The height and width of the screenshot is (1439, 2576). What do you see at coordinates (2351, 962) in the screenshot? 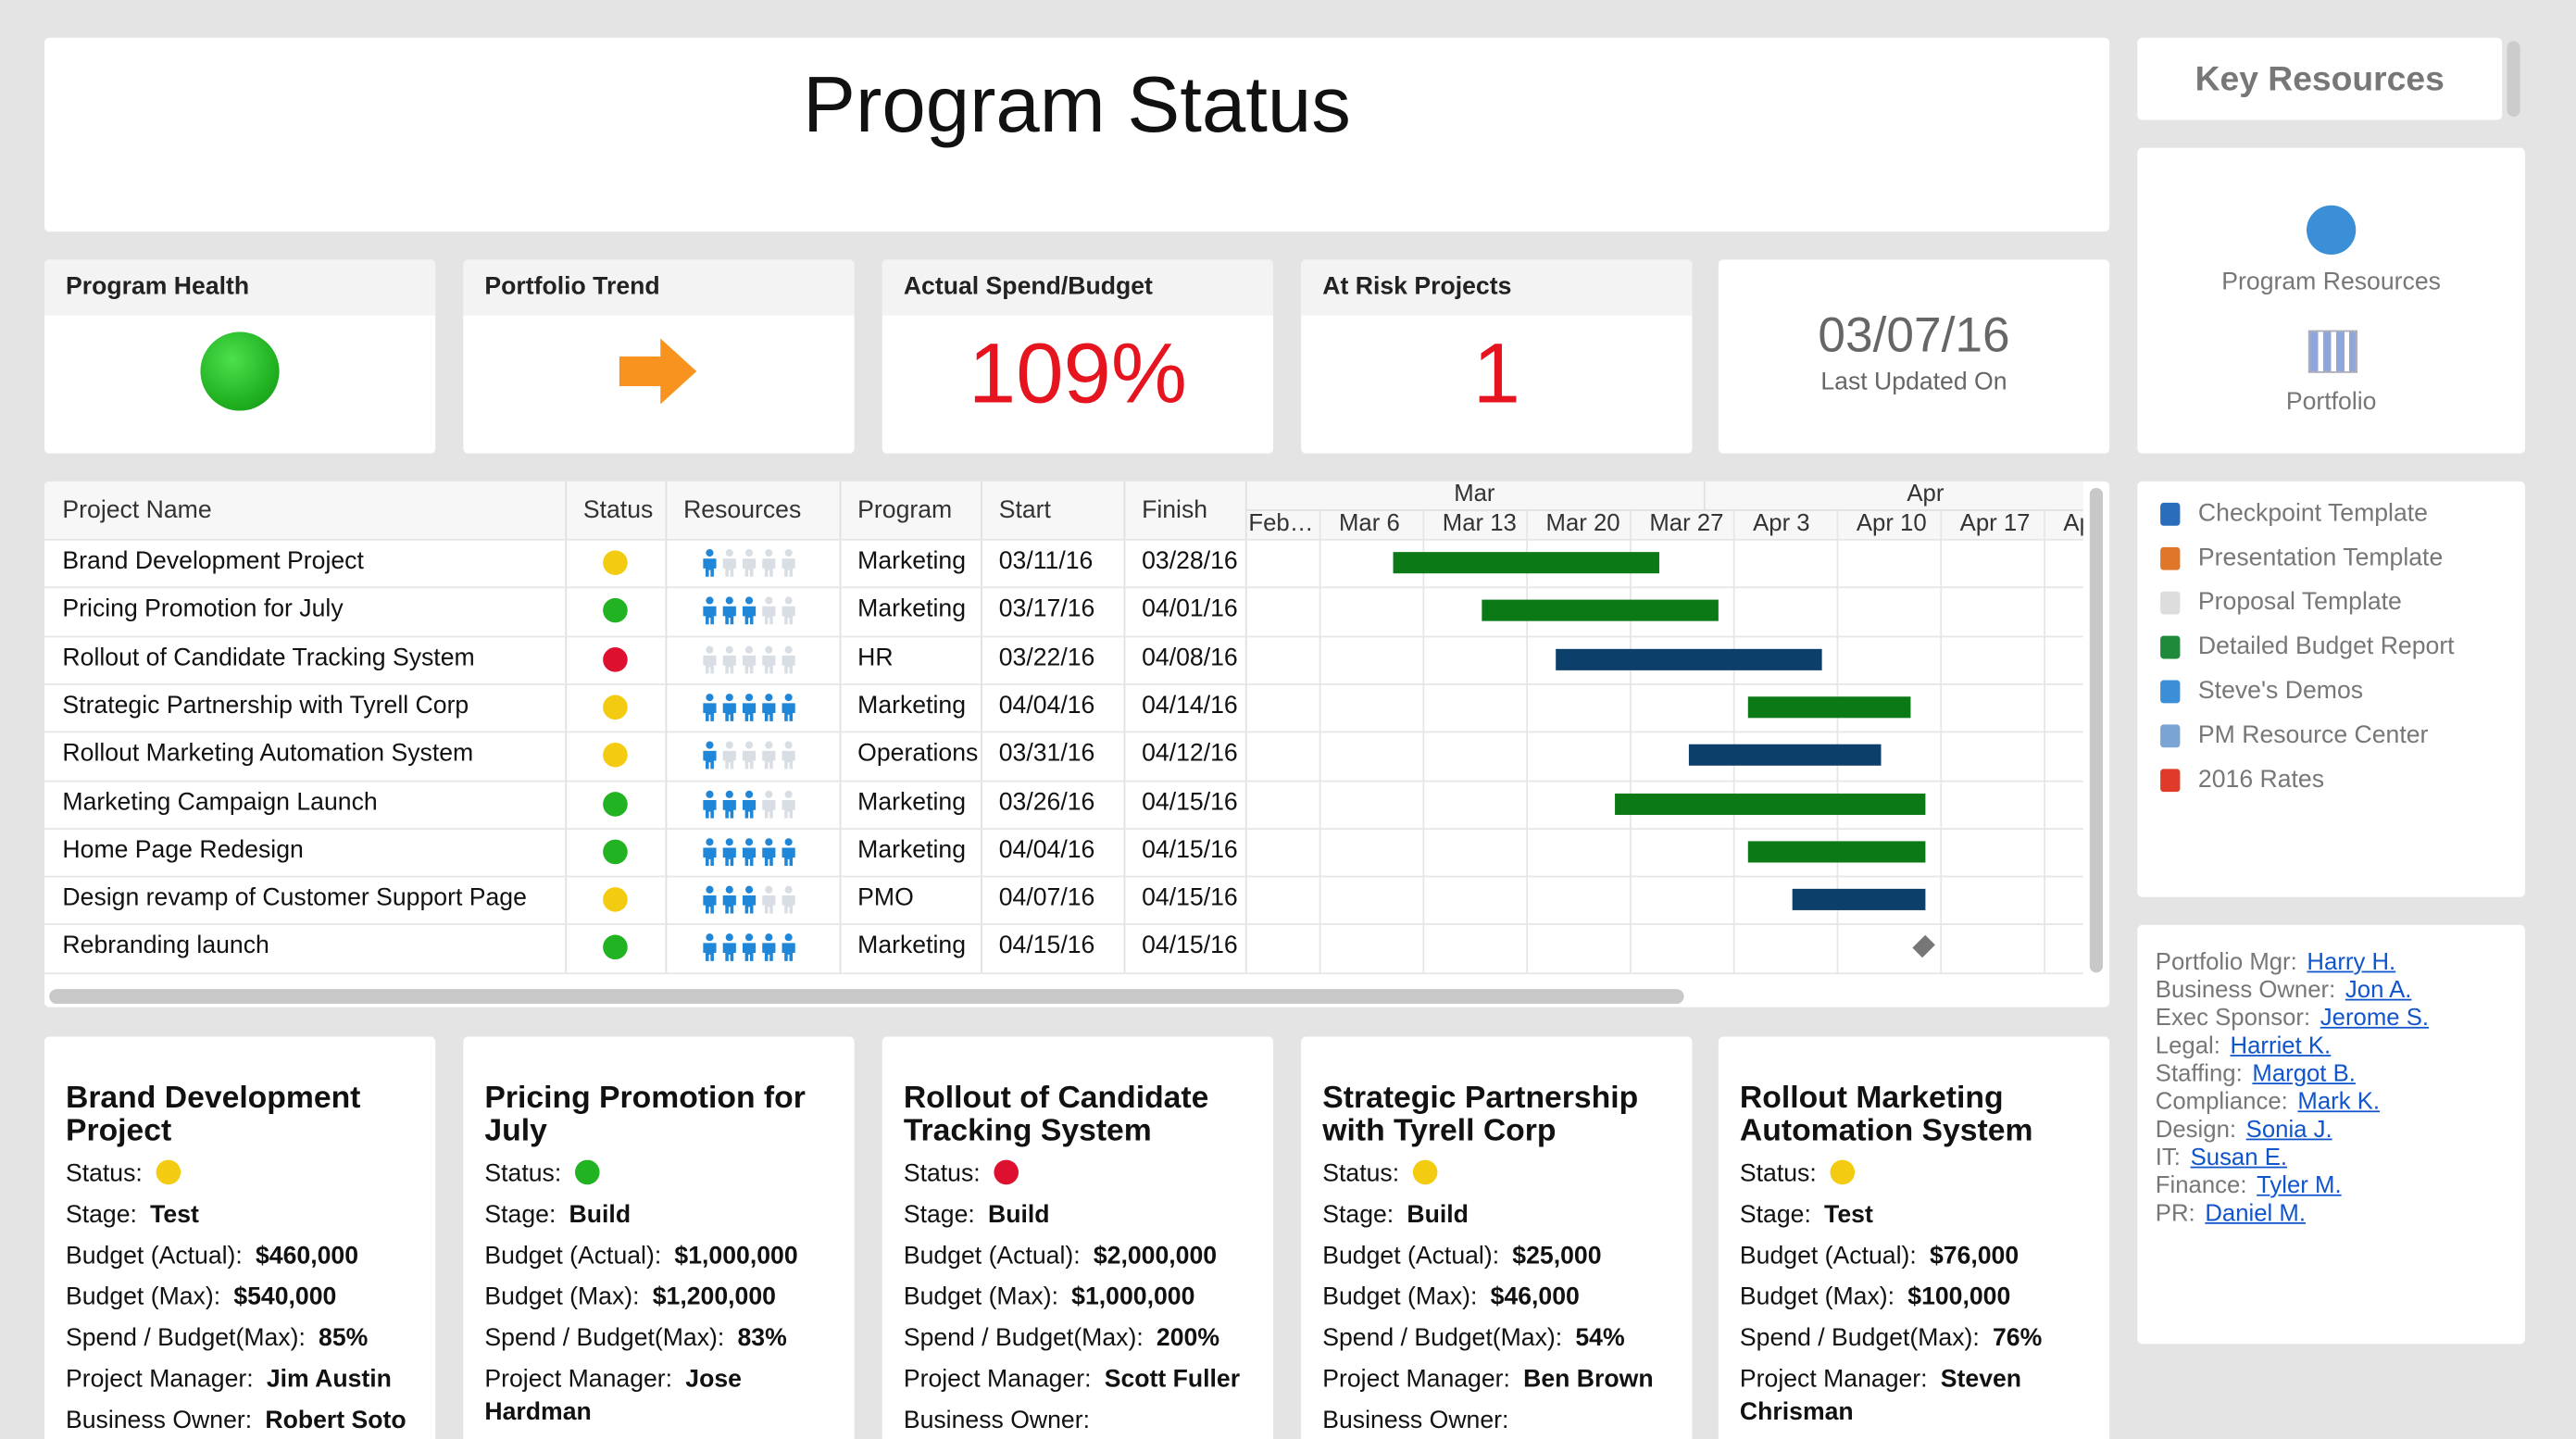
I see `contact-link: Harry H.` at bounding box center [2351, 962].